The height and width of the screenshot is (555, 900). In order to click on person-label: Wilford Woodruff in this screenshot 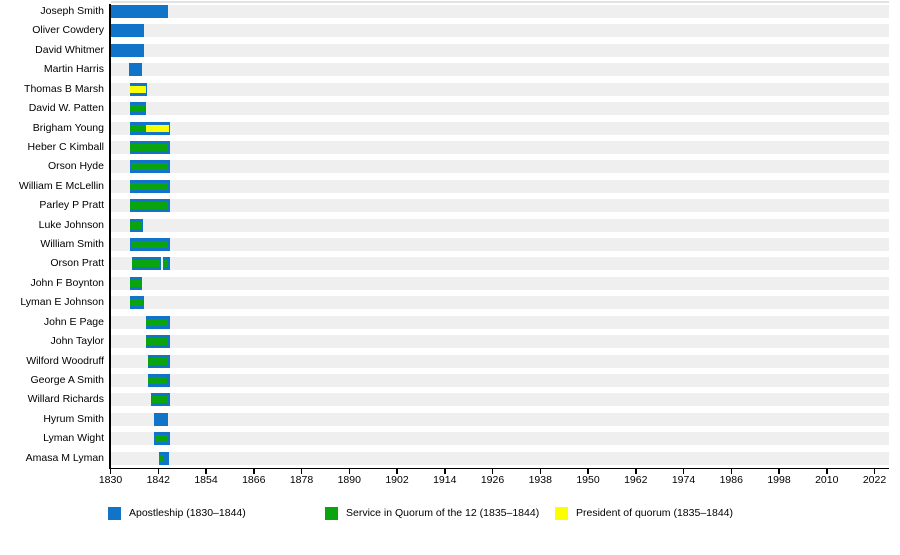, I will do `click(65, 360)`.